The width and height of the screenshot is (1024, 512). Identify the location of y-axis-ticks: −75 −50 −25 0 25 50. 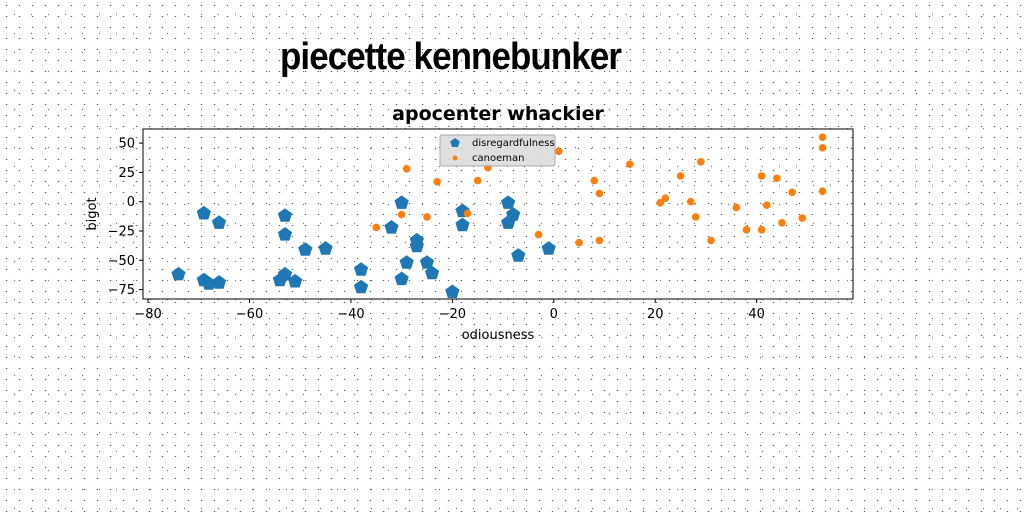
(125, 217).